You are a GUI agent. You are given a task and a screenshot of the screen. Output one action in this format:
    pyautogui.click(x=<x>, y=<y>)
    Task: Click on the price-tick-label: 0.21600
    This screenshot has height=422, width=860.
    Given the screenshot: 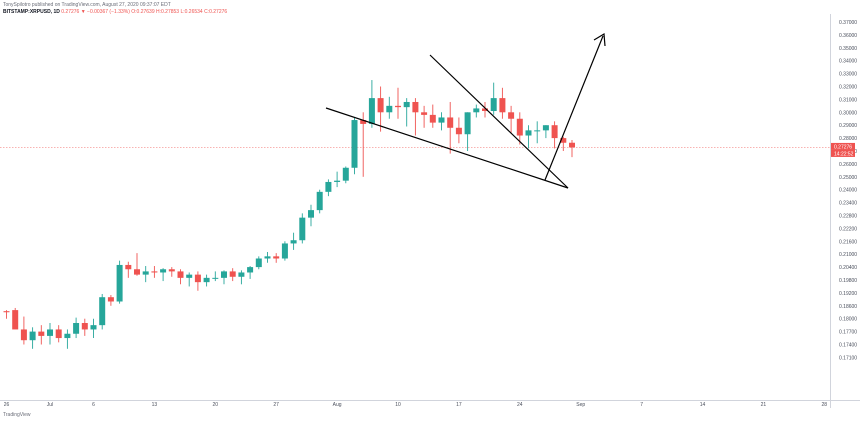 What is the action you would take?
    pyautogui.click(x=848, y=242)
    